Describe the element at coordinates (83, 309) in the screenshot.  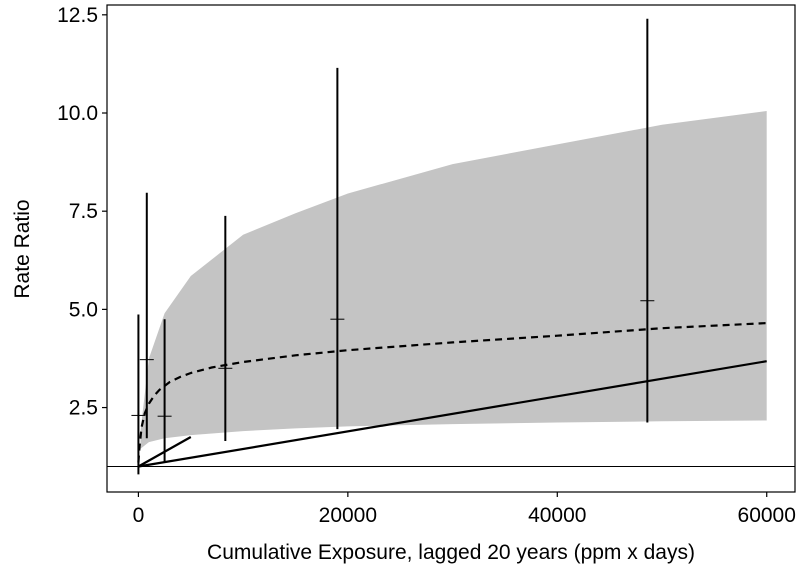
I see `y-tick-label-2: 5.0` at that location.